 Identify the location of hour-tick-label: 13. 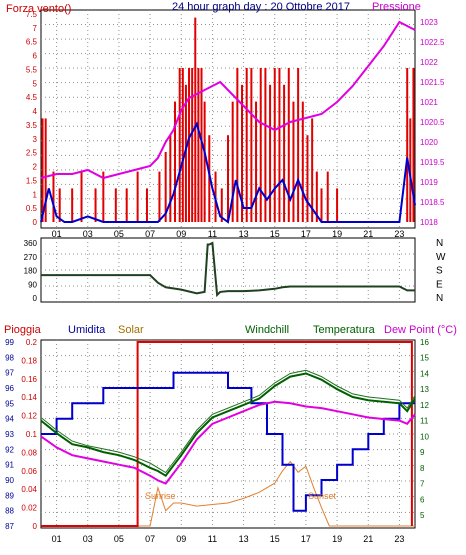
(244, 234).